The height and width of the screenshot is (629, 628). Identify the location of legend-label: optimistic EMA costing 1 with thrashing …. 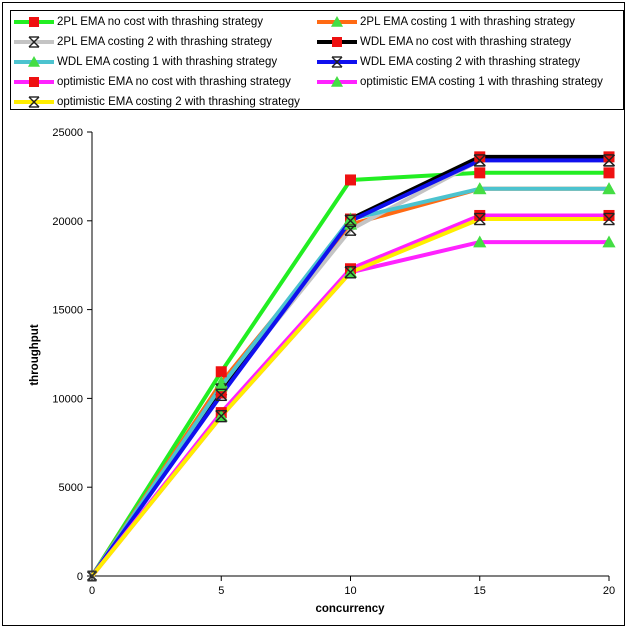
(481, 82).